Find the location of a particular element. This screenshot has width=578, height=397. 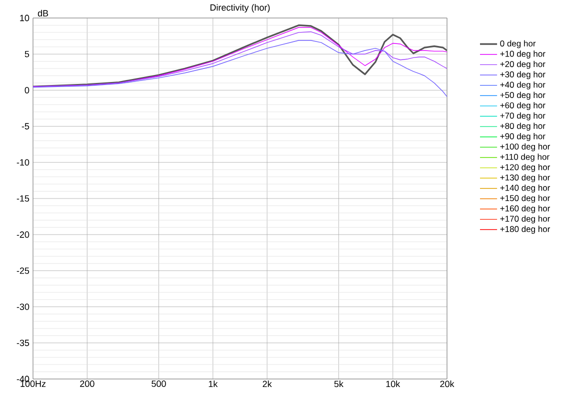

x-tick-label: 200 is located at coordinates (87, 383).